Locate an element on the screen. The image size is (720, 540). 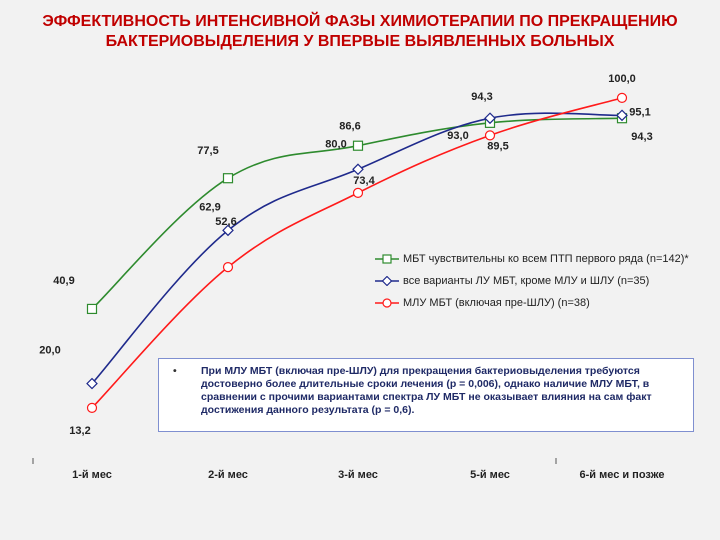
data-label-s1-2: 80,0 is located at coordinates (335, 144).